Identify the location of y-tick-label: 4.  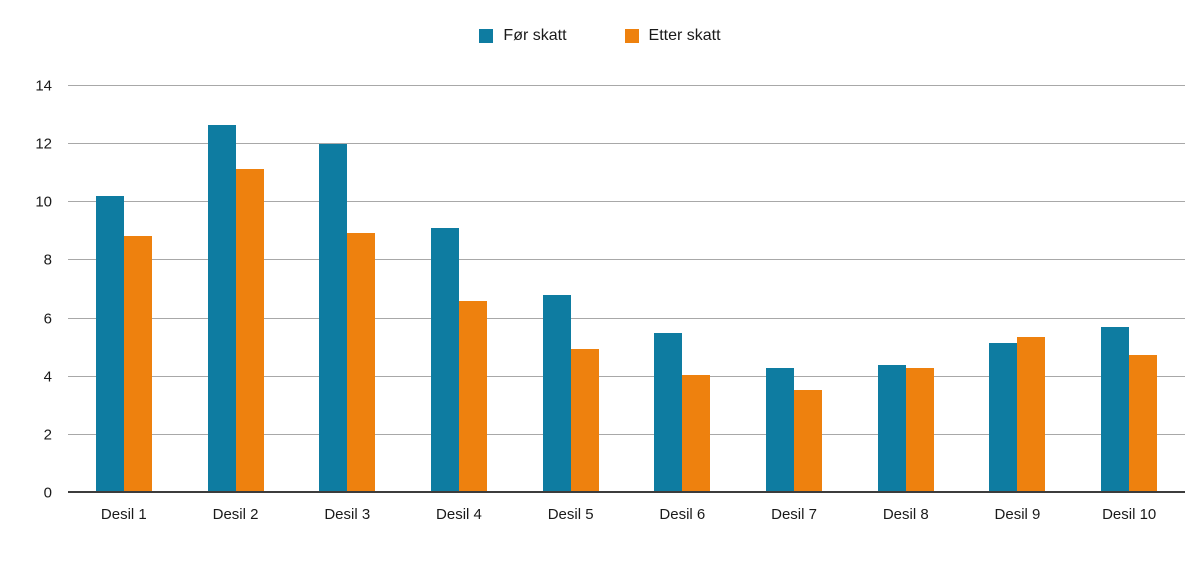
(47, 377).